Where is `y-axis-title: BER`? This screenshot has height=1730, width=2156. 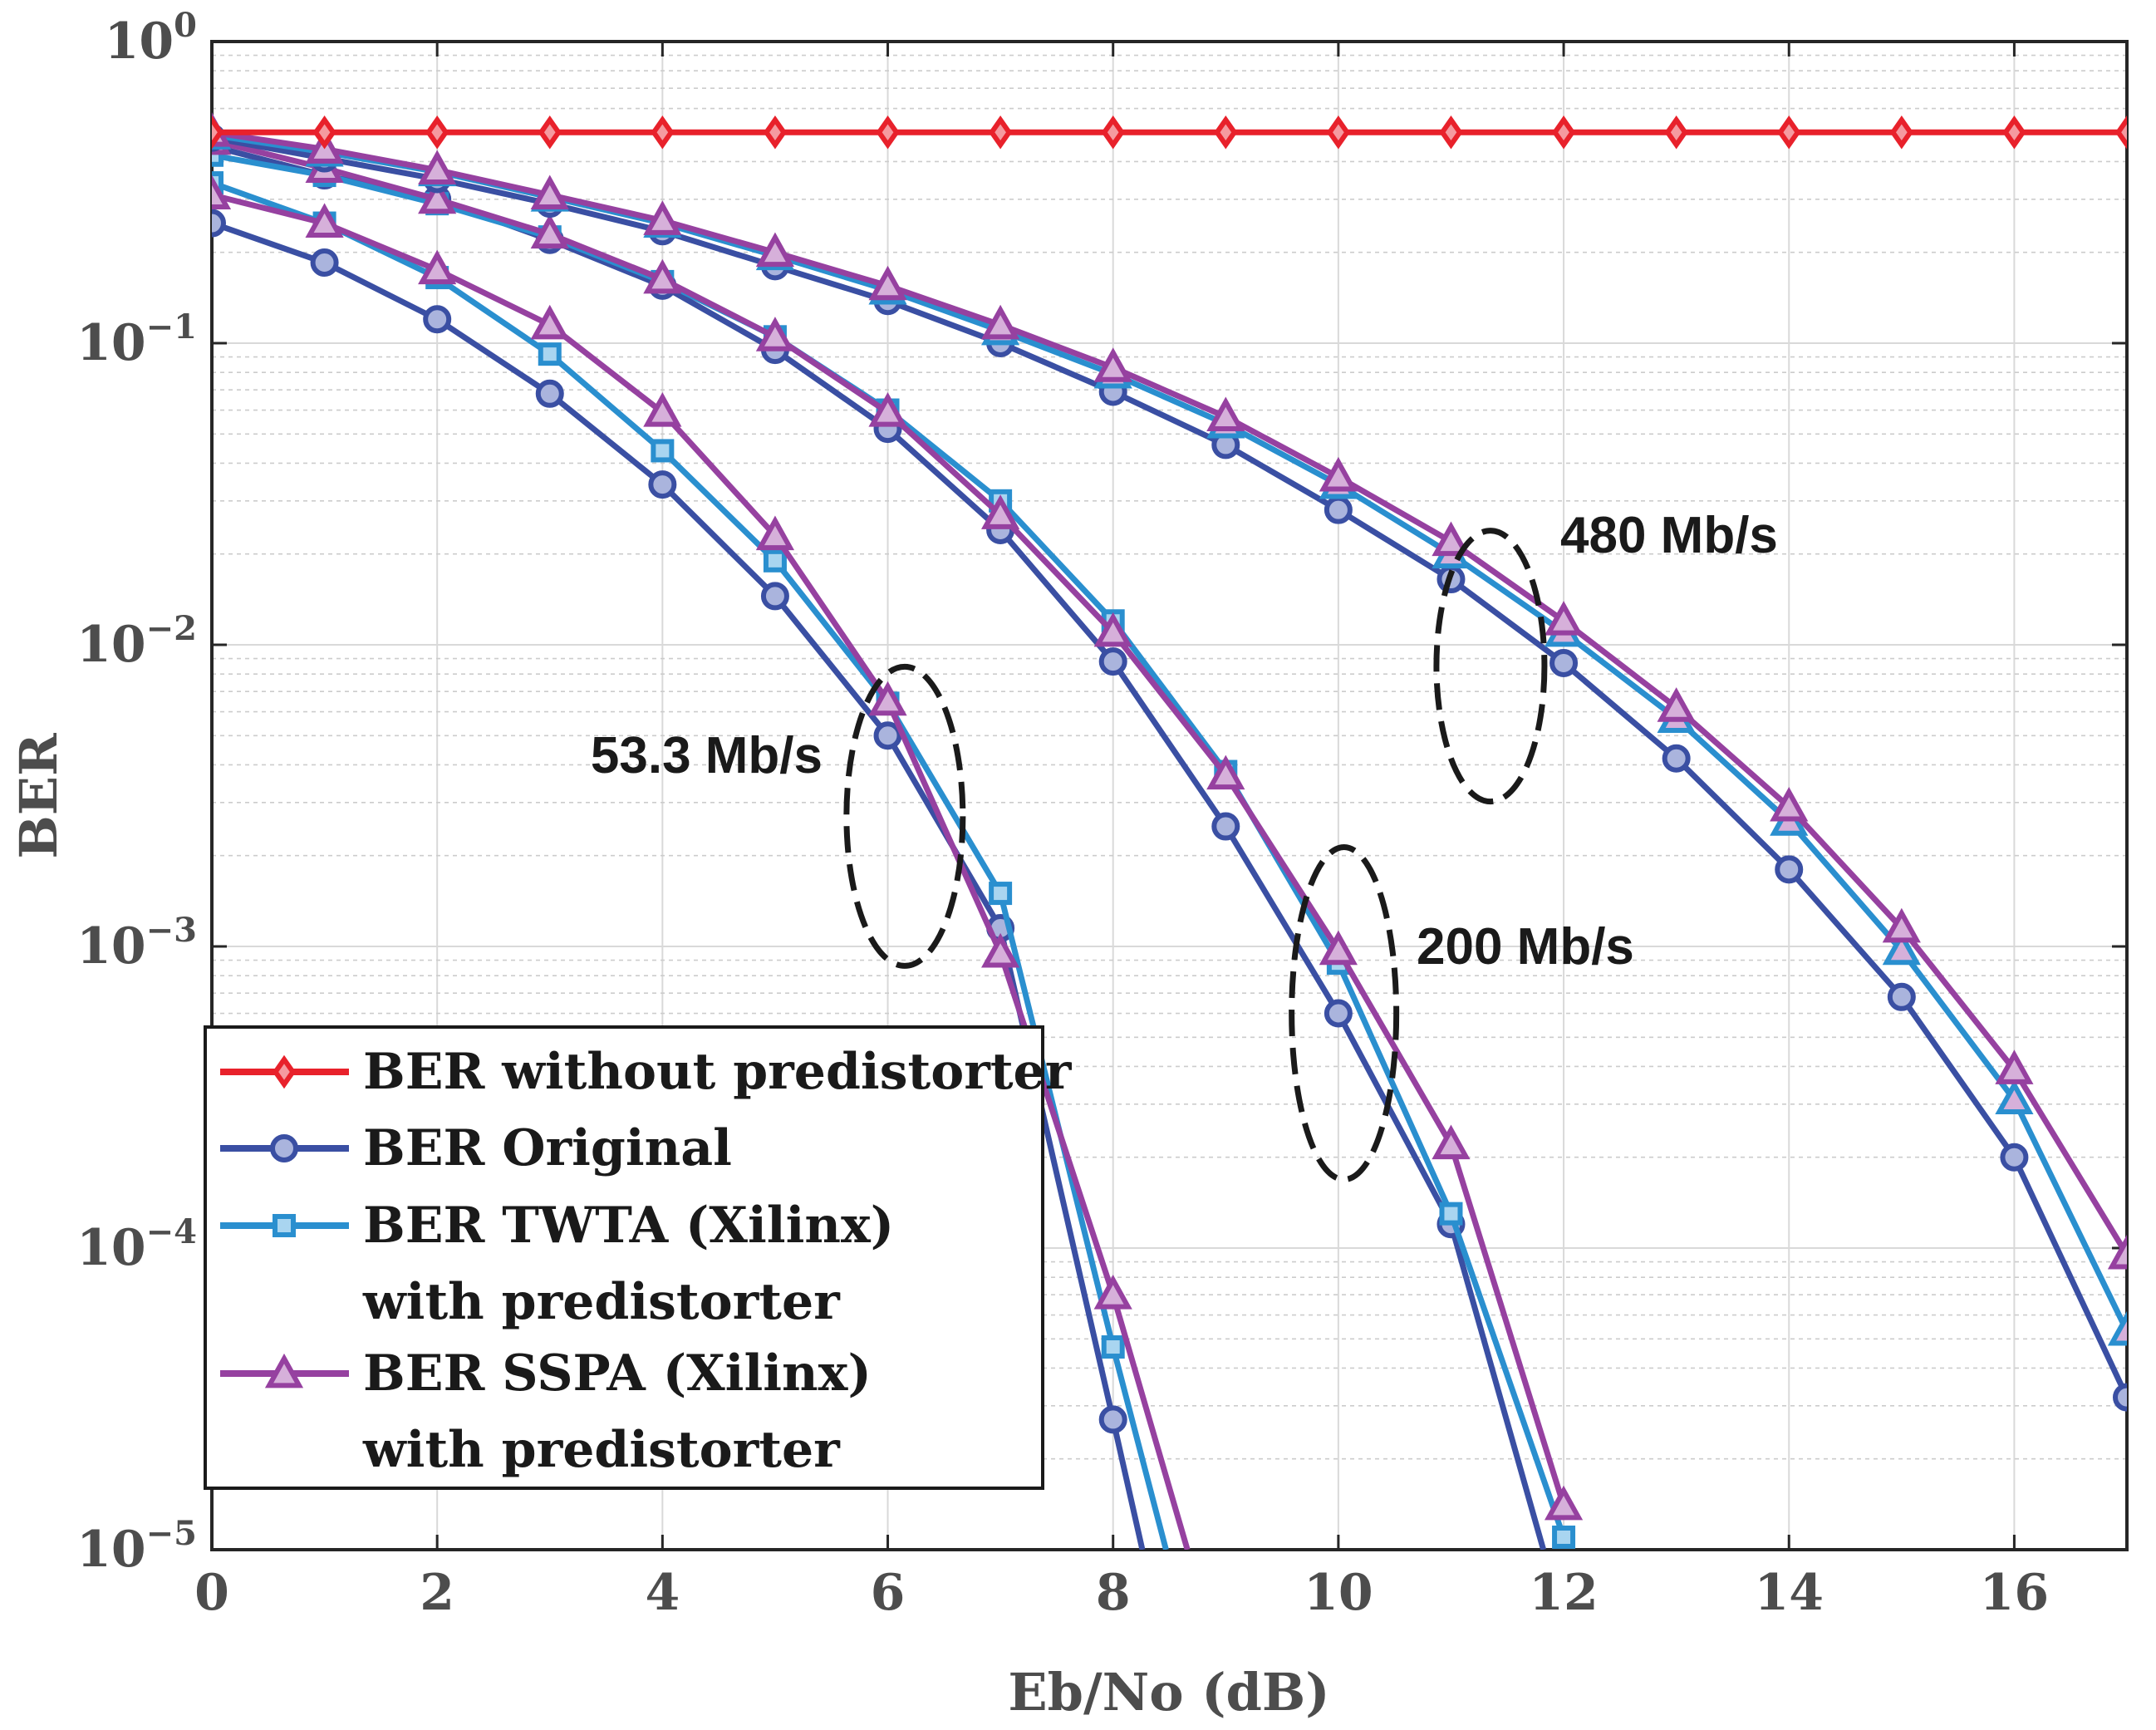 y-axis-title: BER is located at coordinates (38, 796).